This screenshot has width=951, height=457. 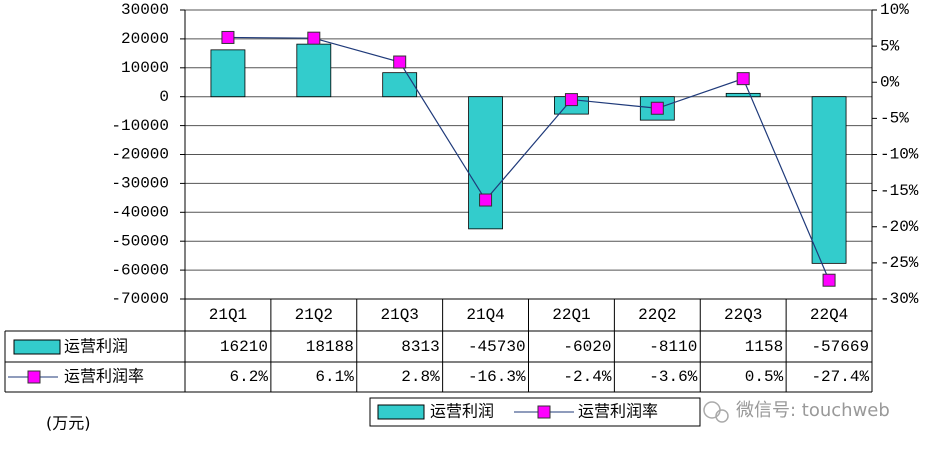 I want to click on y2-tick-label: -25%, so click(x=899, y=263).